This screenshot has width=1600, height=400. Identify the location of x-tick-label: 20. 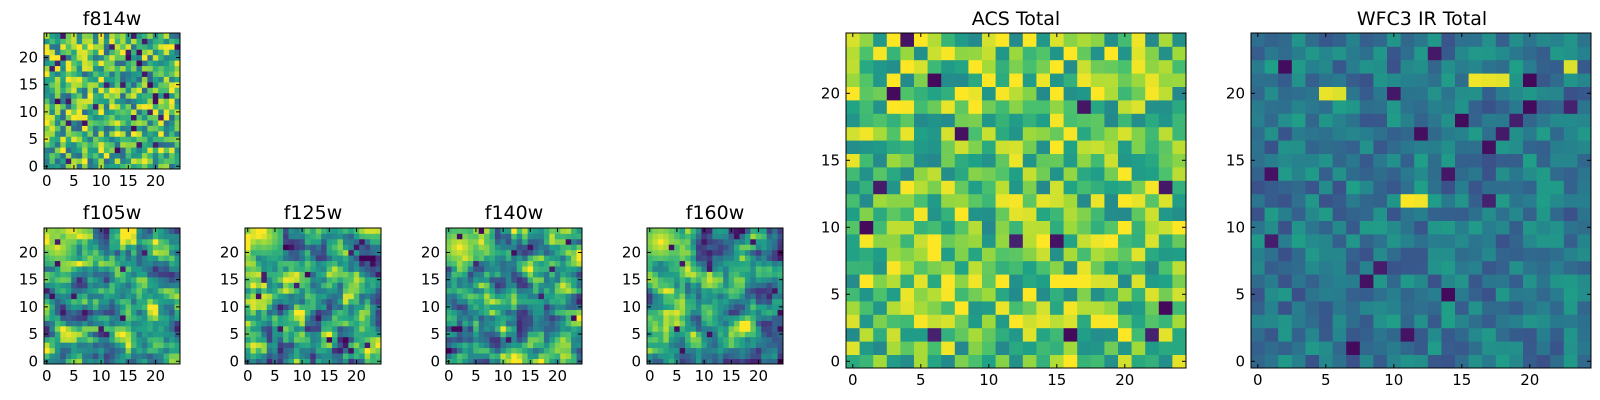
(356, 376).